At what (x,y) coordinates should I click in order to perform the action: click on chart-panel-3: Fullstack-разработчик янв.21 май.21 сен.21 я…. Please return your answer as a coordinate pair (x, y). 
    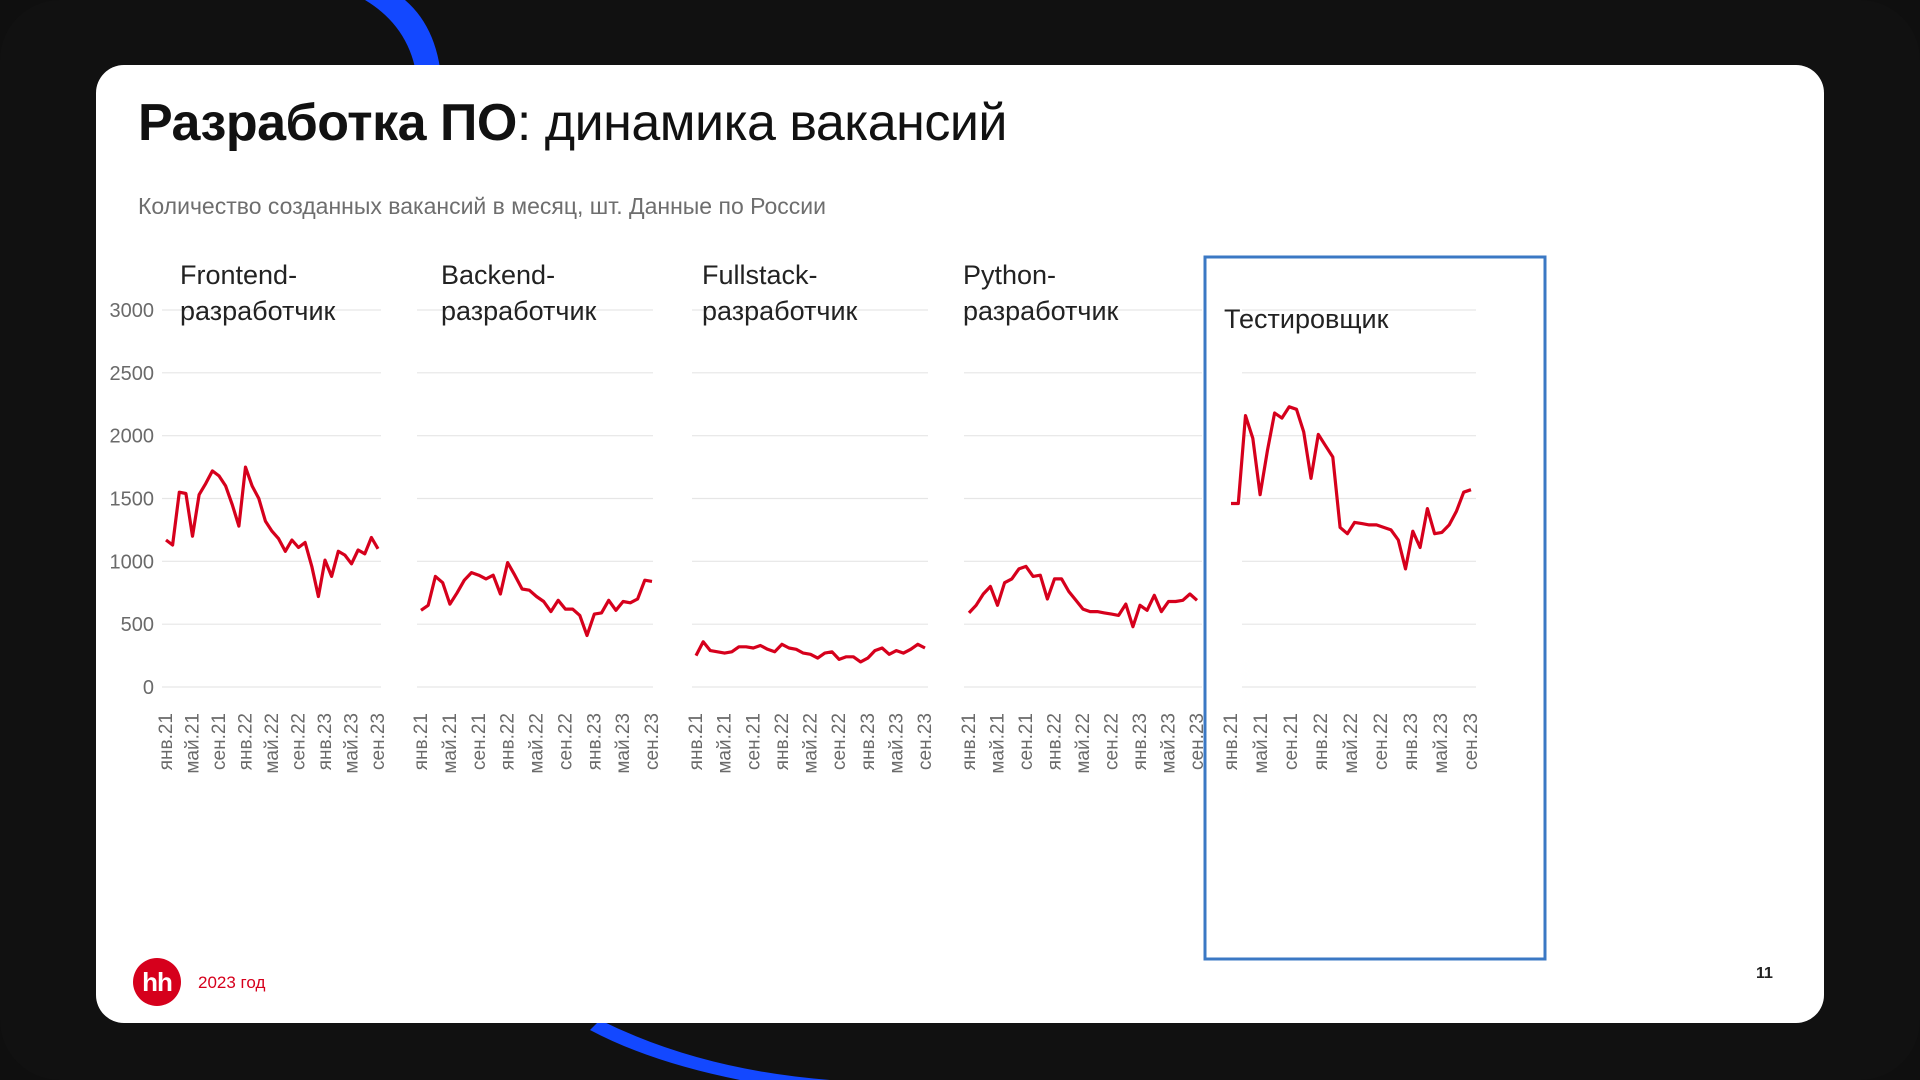
    Looking at the image, I should click on (811, 517).